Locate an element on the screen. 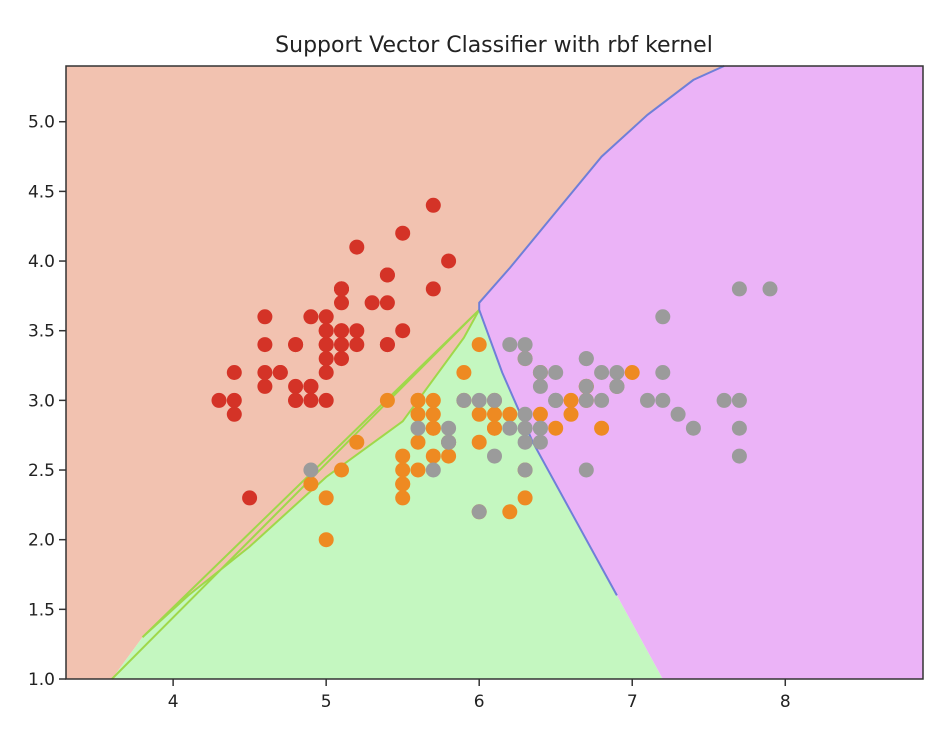 This screenshot has width=945, height=742. y-tick-label: 1.5 is located at coordinates (41, 610).